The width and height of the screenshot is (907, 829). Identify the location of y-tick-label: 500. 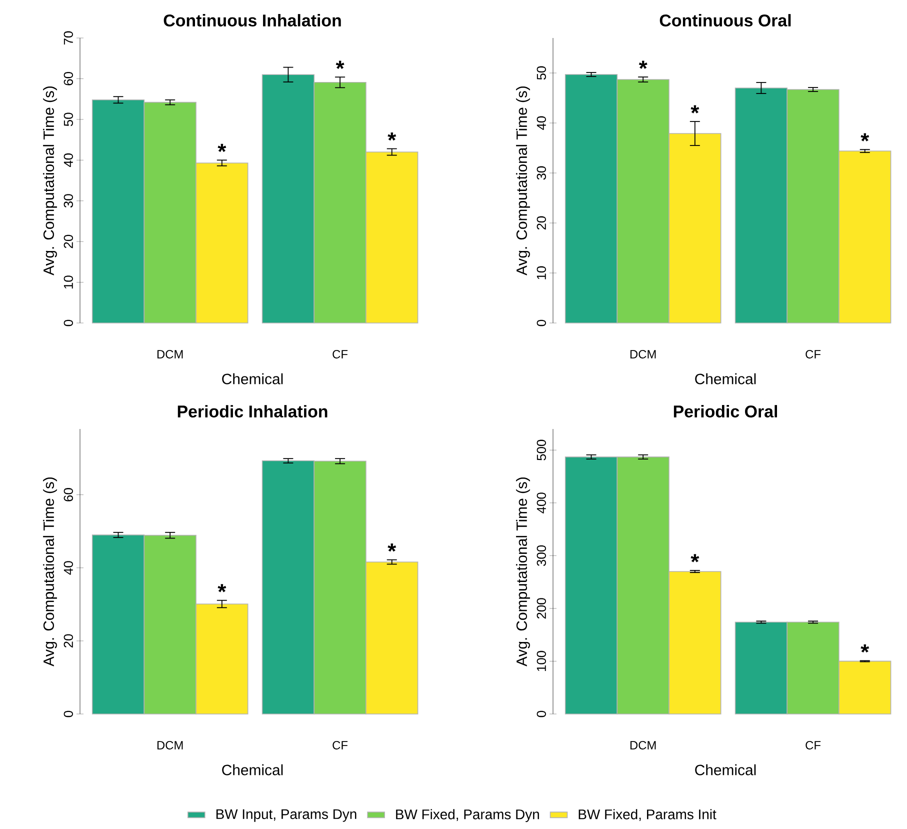
(541, 450).